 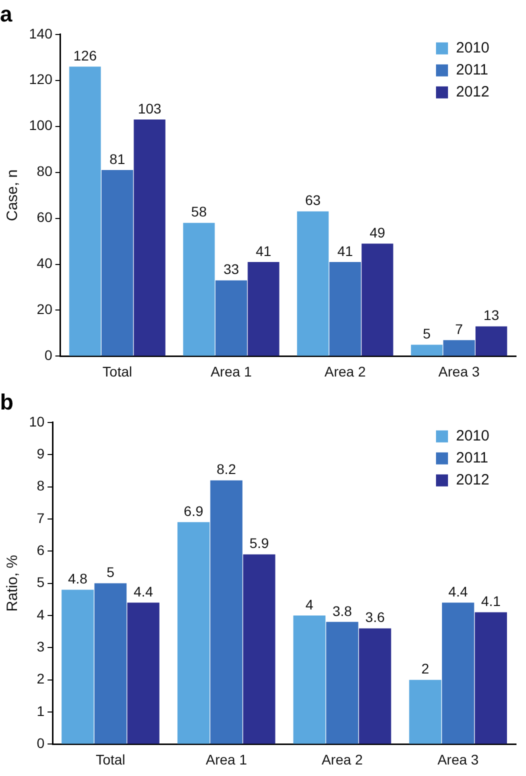 What do you see at coordinates (492, 315) in the screenshot?
I see `data-label: 13` at bounding box center [492, 315].